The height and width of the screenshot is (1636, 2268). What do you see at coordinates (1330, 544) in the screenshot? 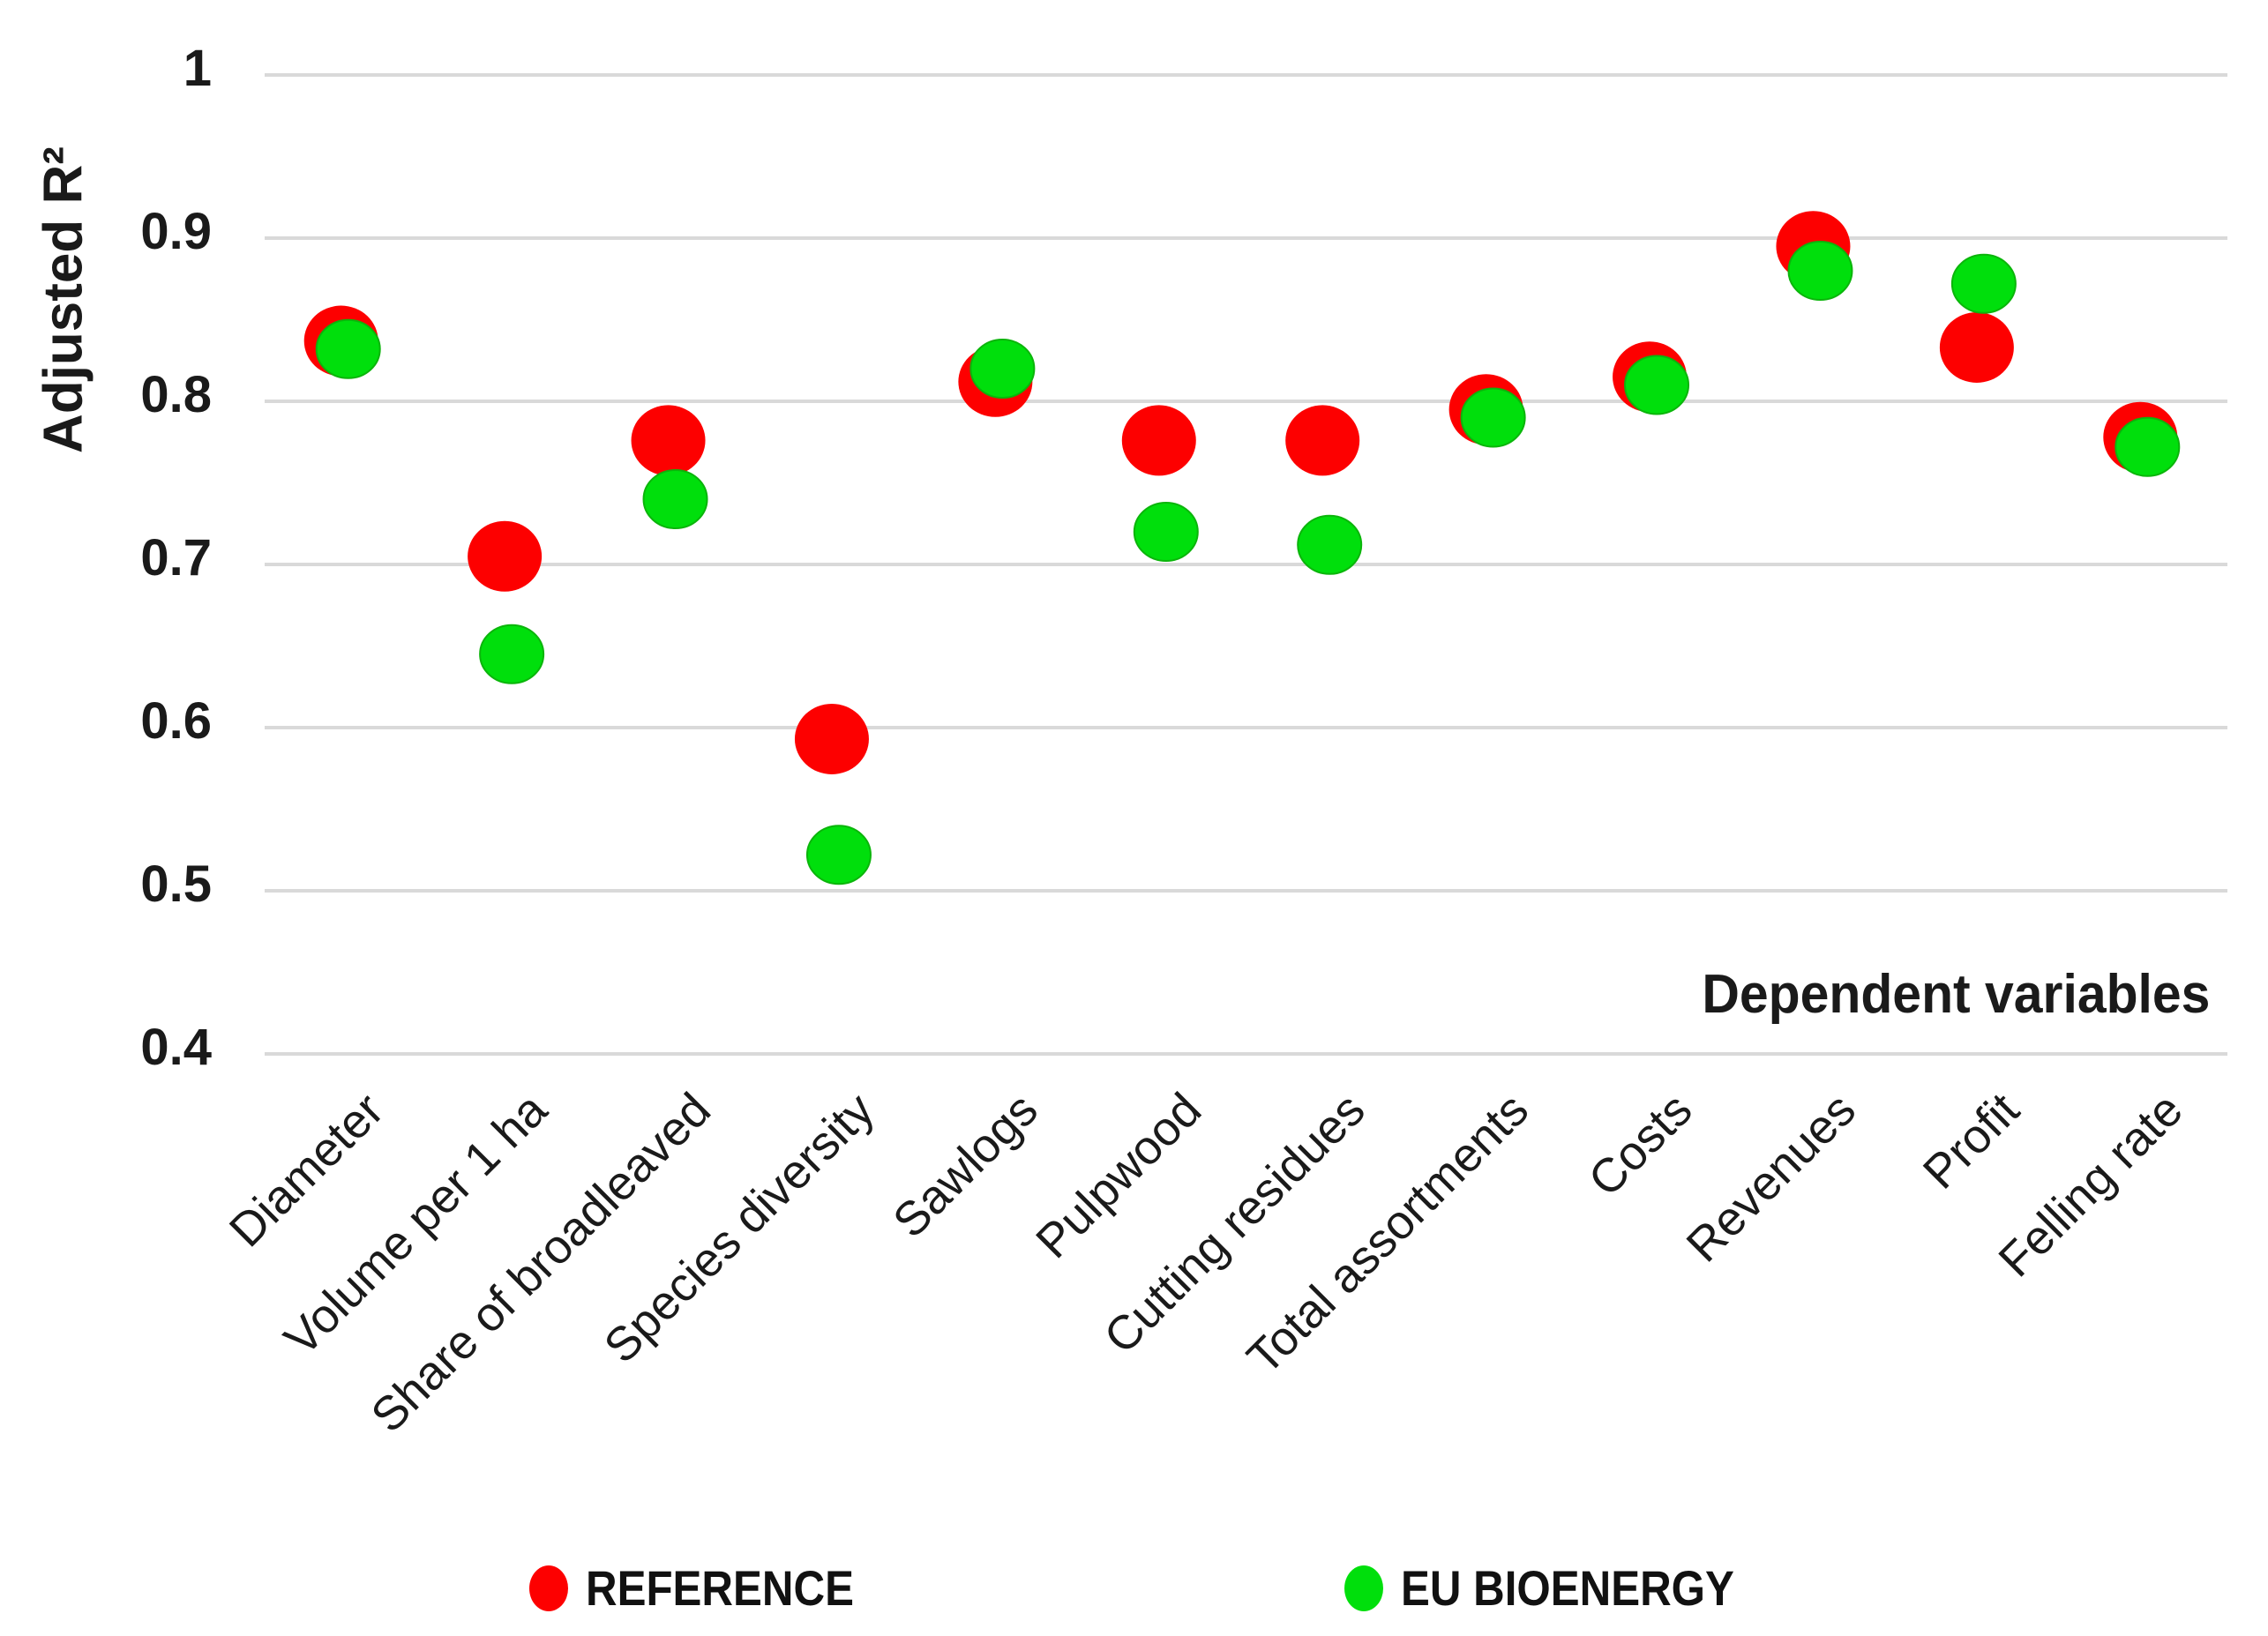
I see `marker-eu-bioenergy-cutting-residues` at bounding box center [1330, 544].